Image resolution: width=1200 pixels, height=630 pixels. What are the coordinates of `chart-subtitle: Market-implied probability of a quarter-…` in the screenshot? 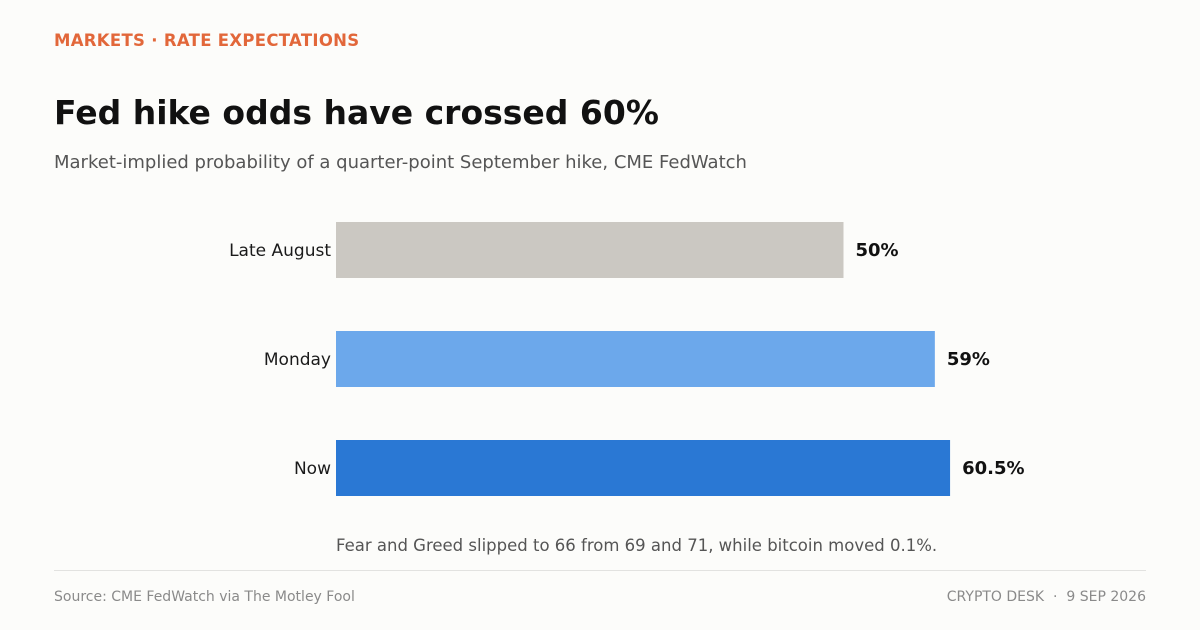 It's located at (400, 162).